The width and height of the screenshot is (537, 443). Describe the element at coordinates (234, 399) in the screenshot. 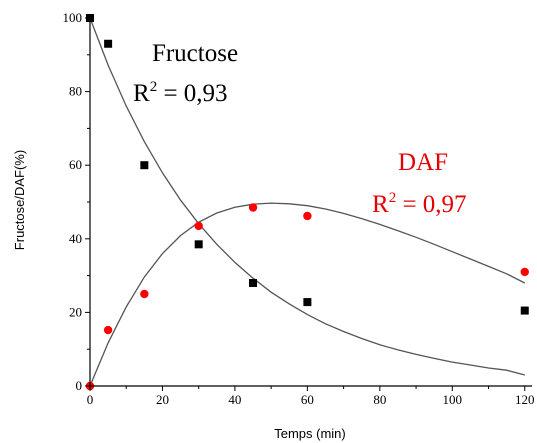

I see `x-tick-label: 40` at that location.